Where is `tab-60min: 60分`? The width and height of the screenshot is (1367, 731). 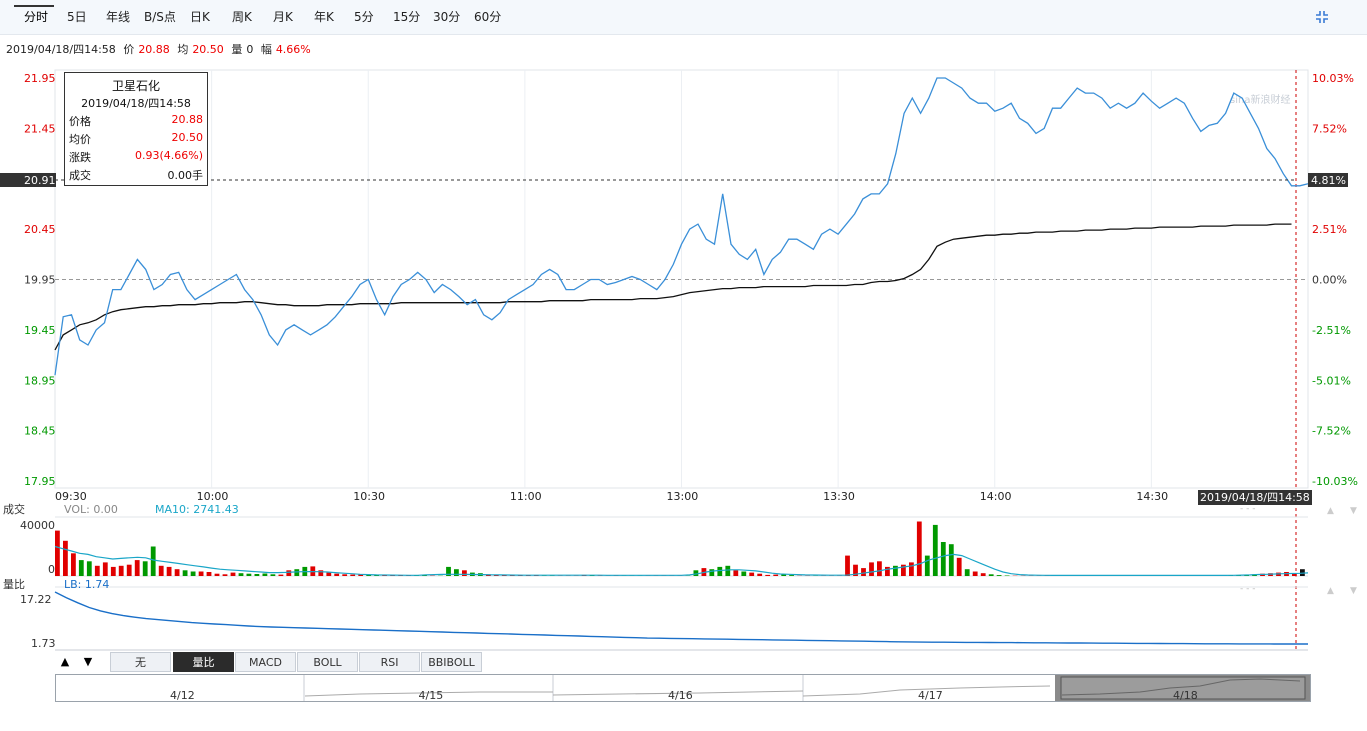
tab-60min: 60分 is located at coordinates (488, 17).